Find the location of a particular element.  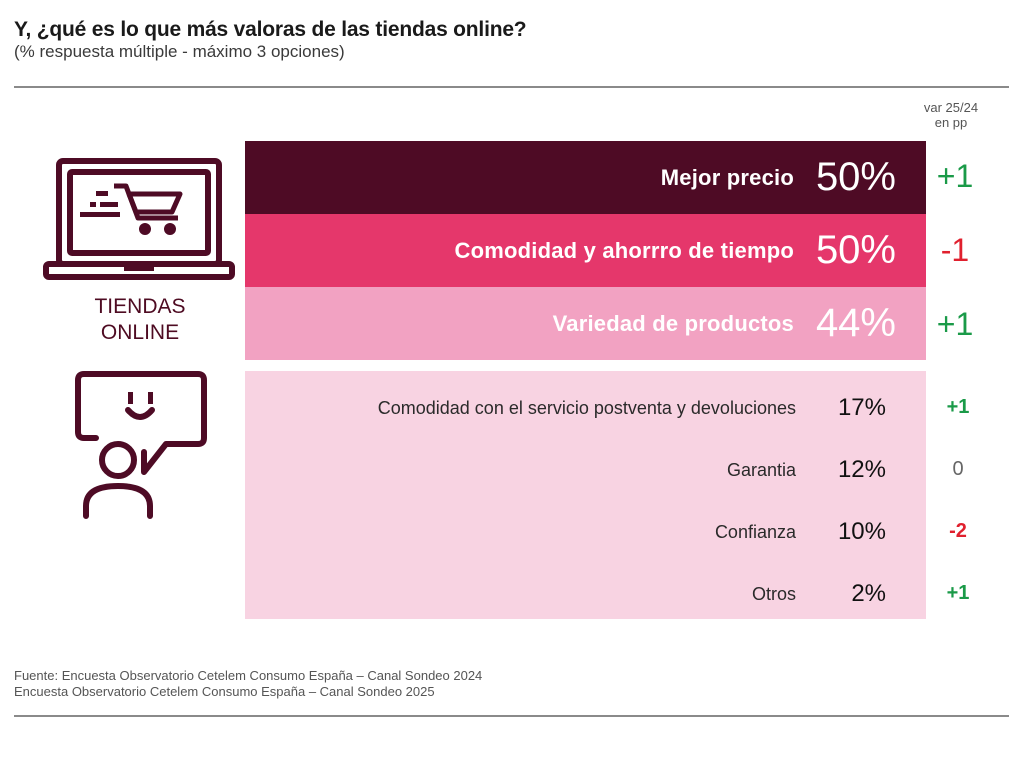

row-value: 17% is located at coordinates (861, 407).